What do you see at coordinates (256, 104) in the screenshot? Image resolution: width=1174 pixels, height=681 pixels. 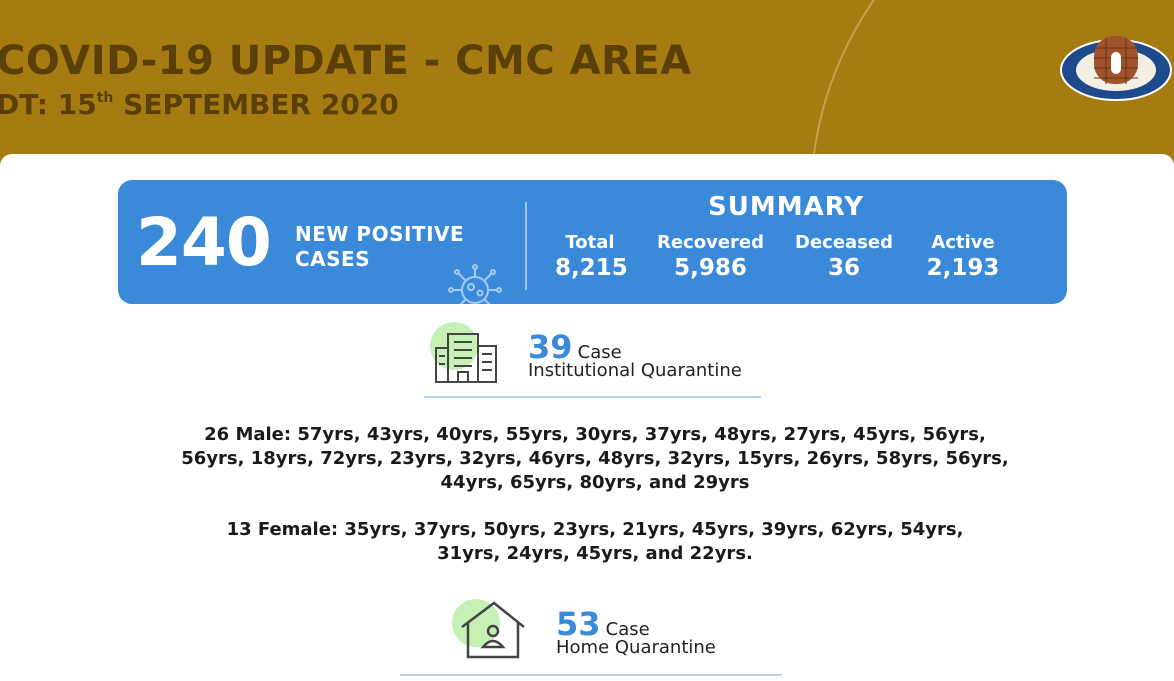 I see `date-suffix: SEPTEMBER 2020` at bounding box center [256, 104].